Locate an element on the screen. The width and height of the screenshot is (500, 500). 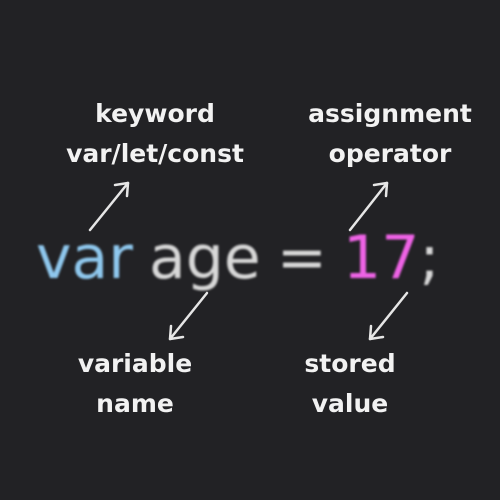
code-terminator: ; is located at coordinates (429, 258).